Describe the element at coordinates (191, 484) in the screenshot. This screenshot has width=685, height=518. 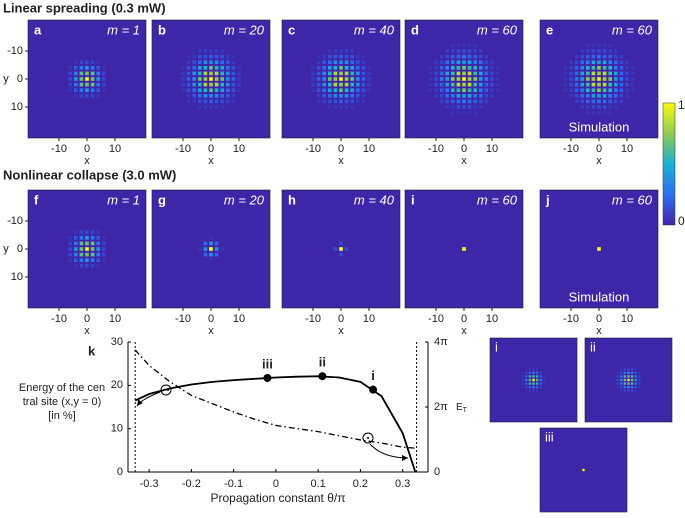
I see `x-tick-label: -0.2` at that location.